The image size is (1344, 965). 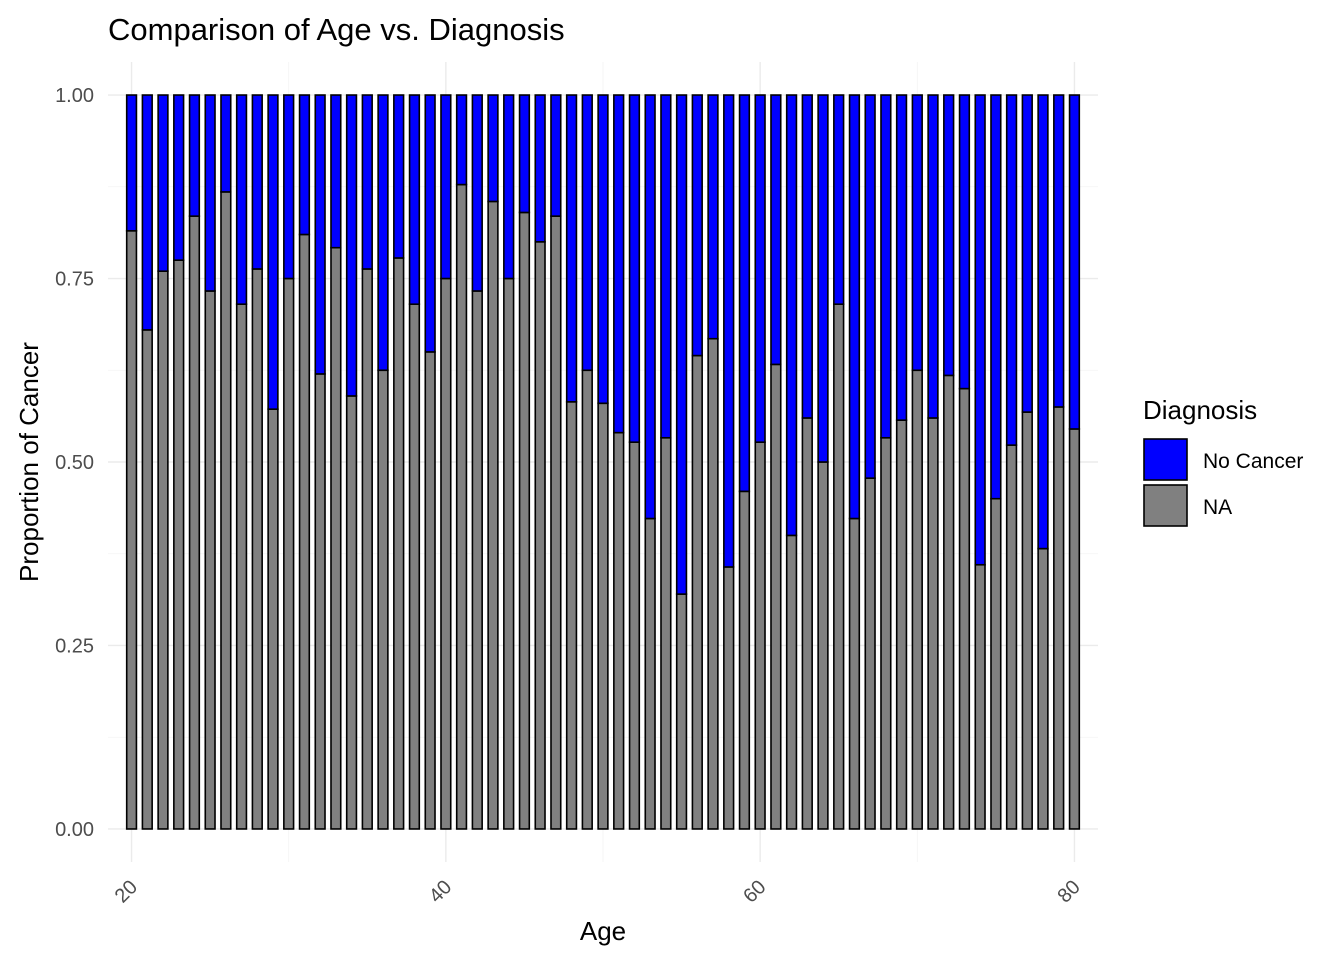 What do you see at coordinates (1069, 891) in the screenshot?
I see `x-tick-label: 80` at bounding box center [1069, 891].